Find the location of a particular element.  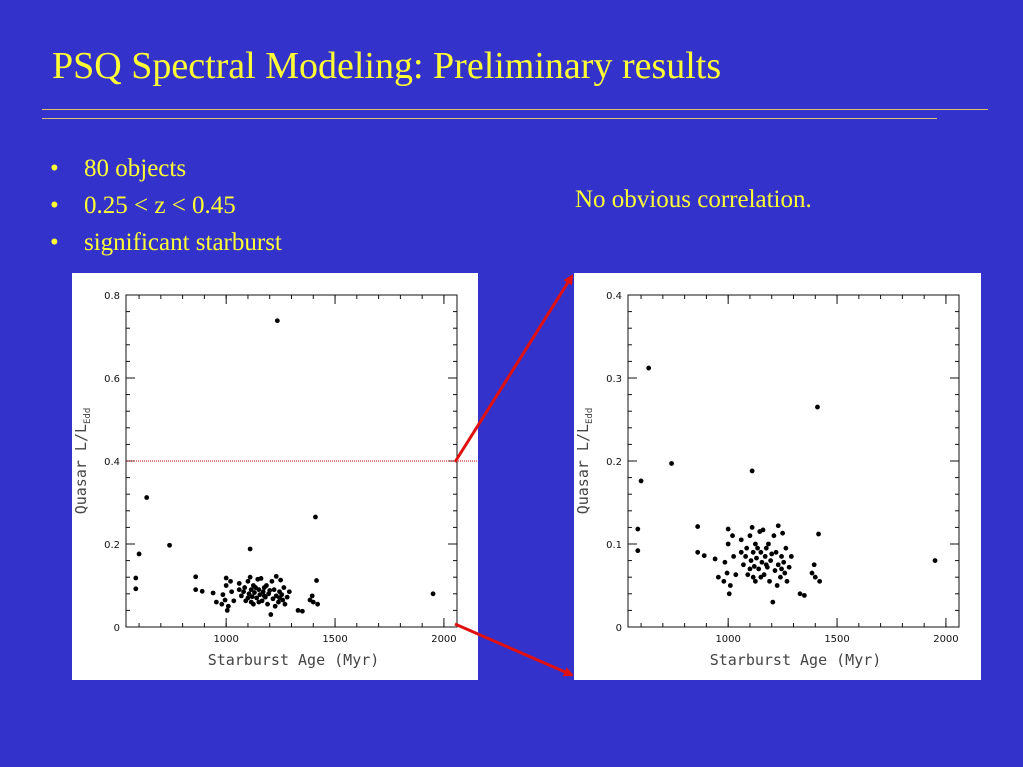

y-tick-label: 0.2 is located at coordinates (614, 462).